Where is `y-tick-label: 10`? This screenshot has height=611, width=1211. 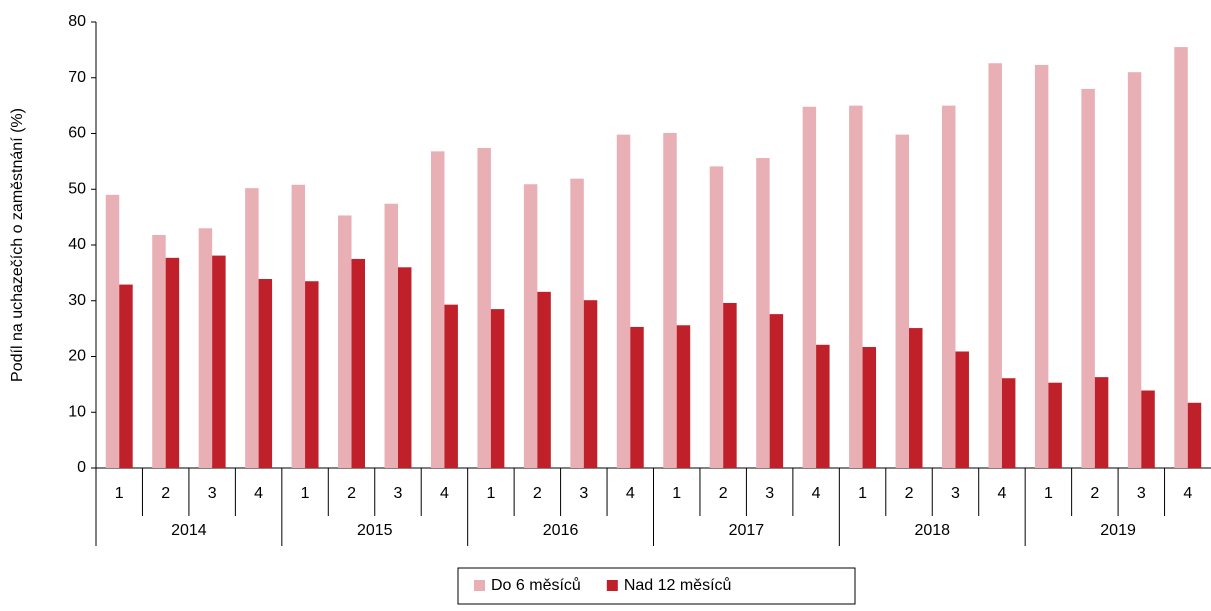
y-tick-label: 10 is located at coordinates (77, 411).